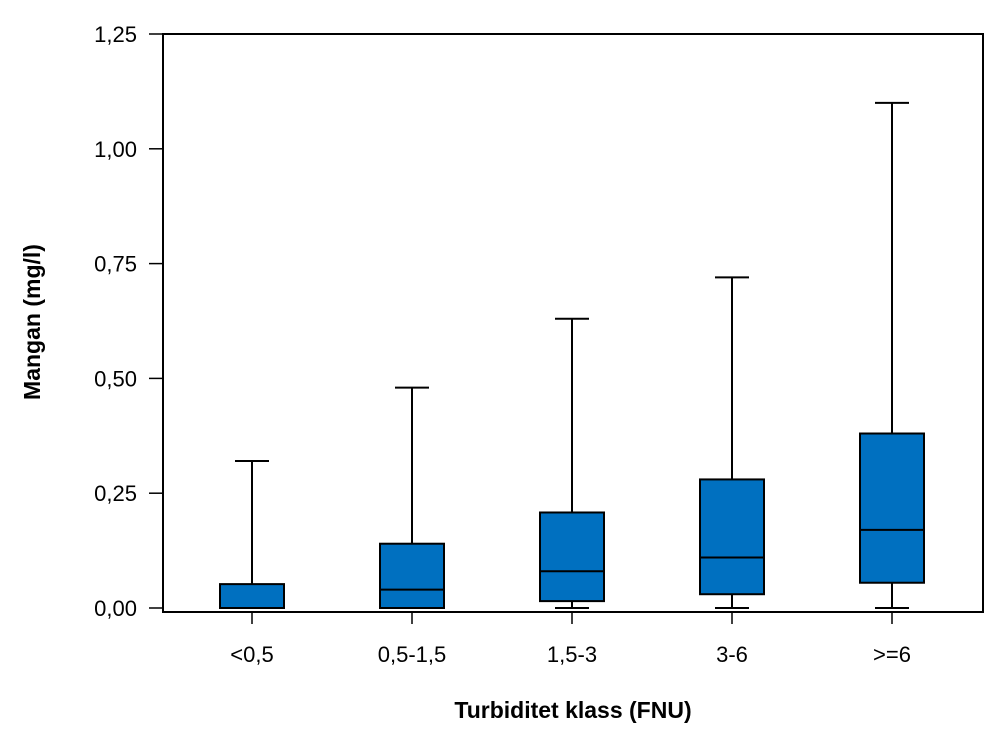 This screenshot has width=1000, height=750. Describe the element at coordinates (115, 608) in the screenshot. I see `y-tick-label: 0,00` at that location.